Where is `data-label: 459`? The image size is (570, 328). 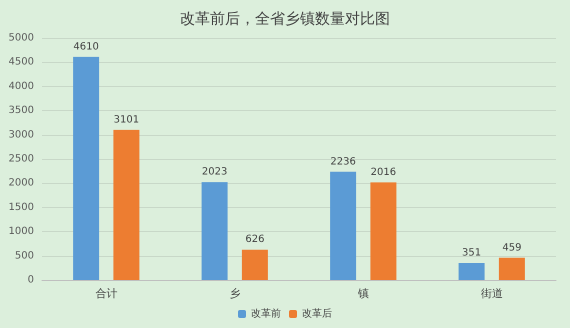
data-label: 459 is located at coordinates (512, 248).